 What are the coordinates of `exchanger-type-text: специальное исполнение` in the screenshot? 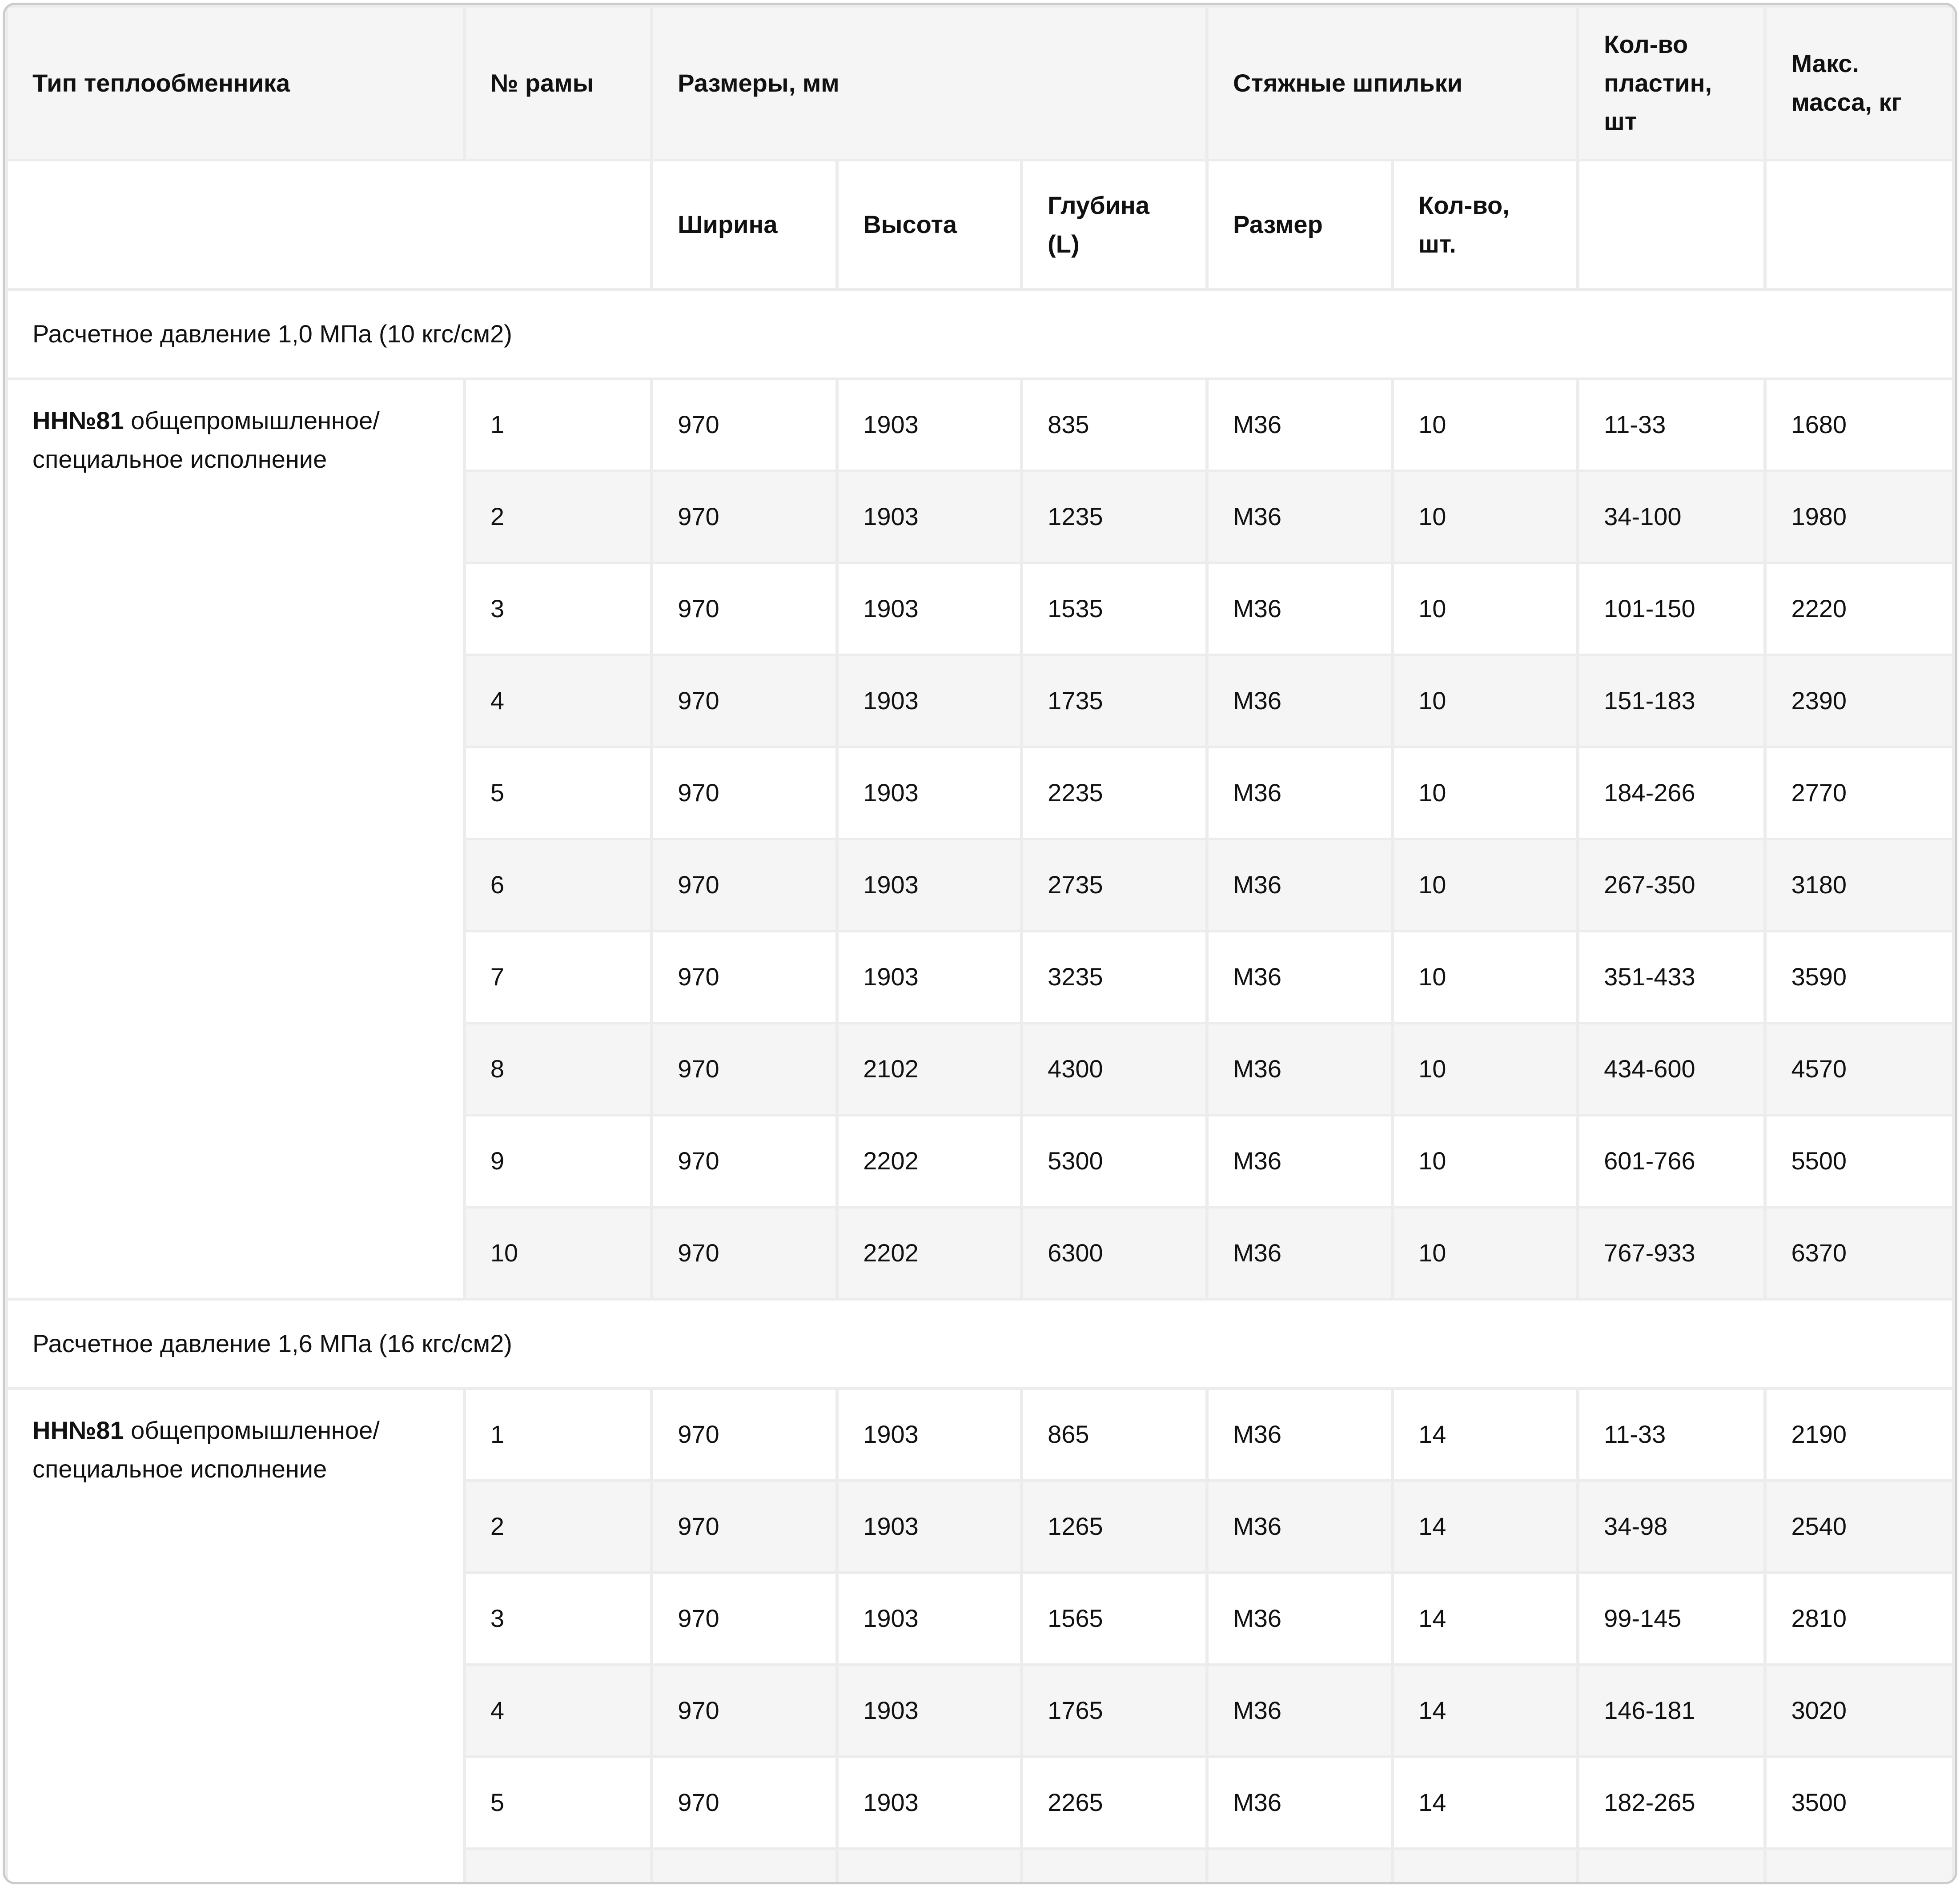 It's located at (179, 459).